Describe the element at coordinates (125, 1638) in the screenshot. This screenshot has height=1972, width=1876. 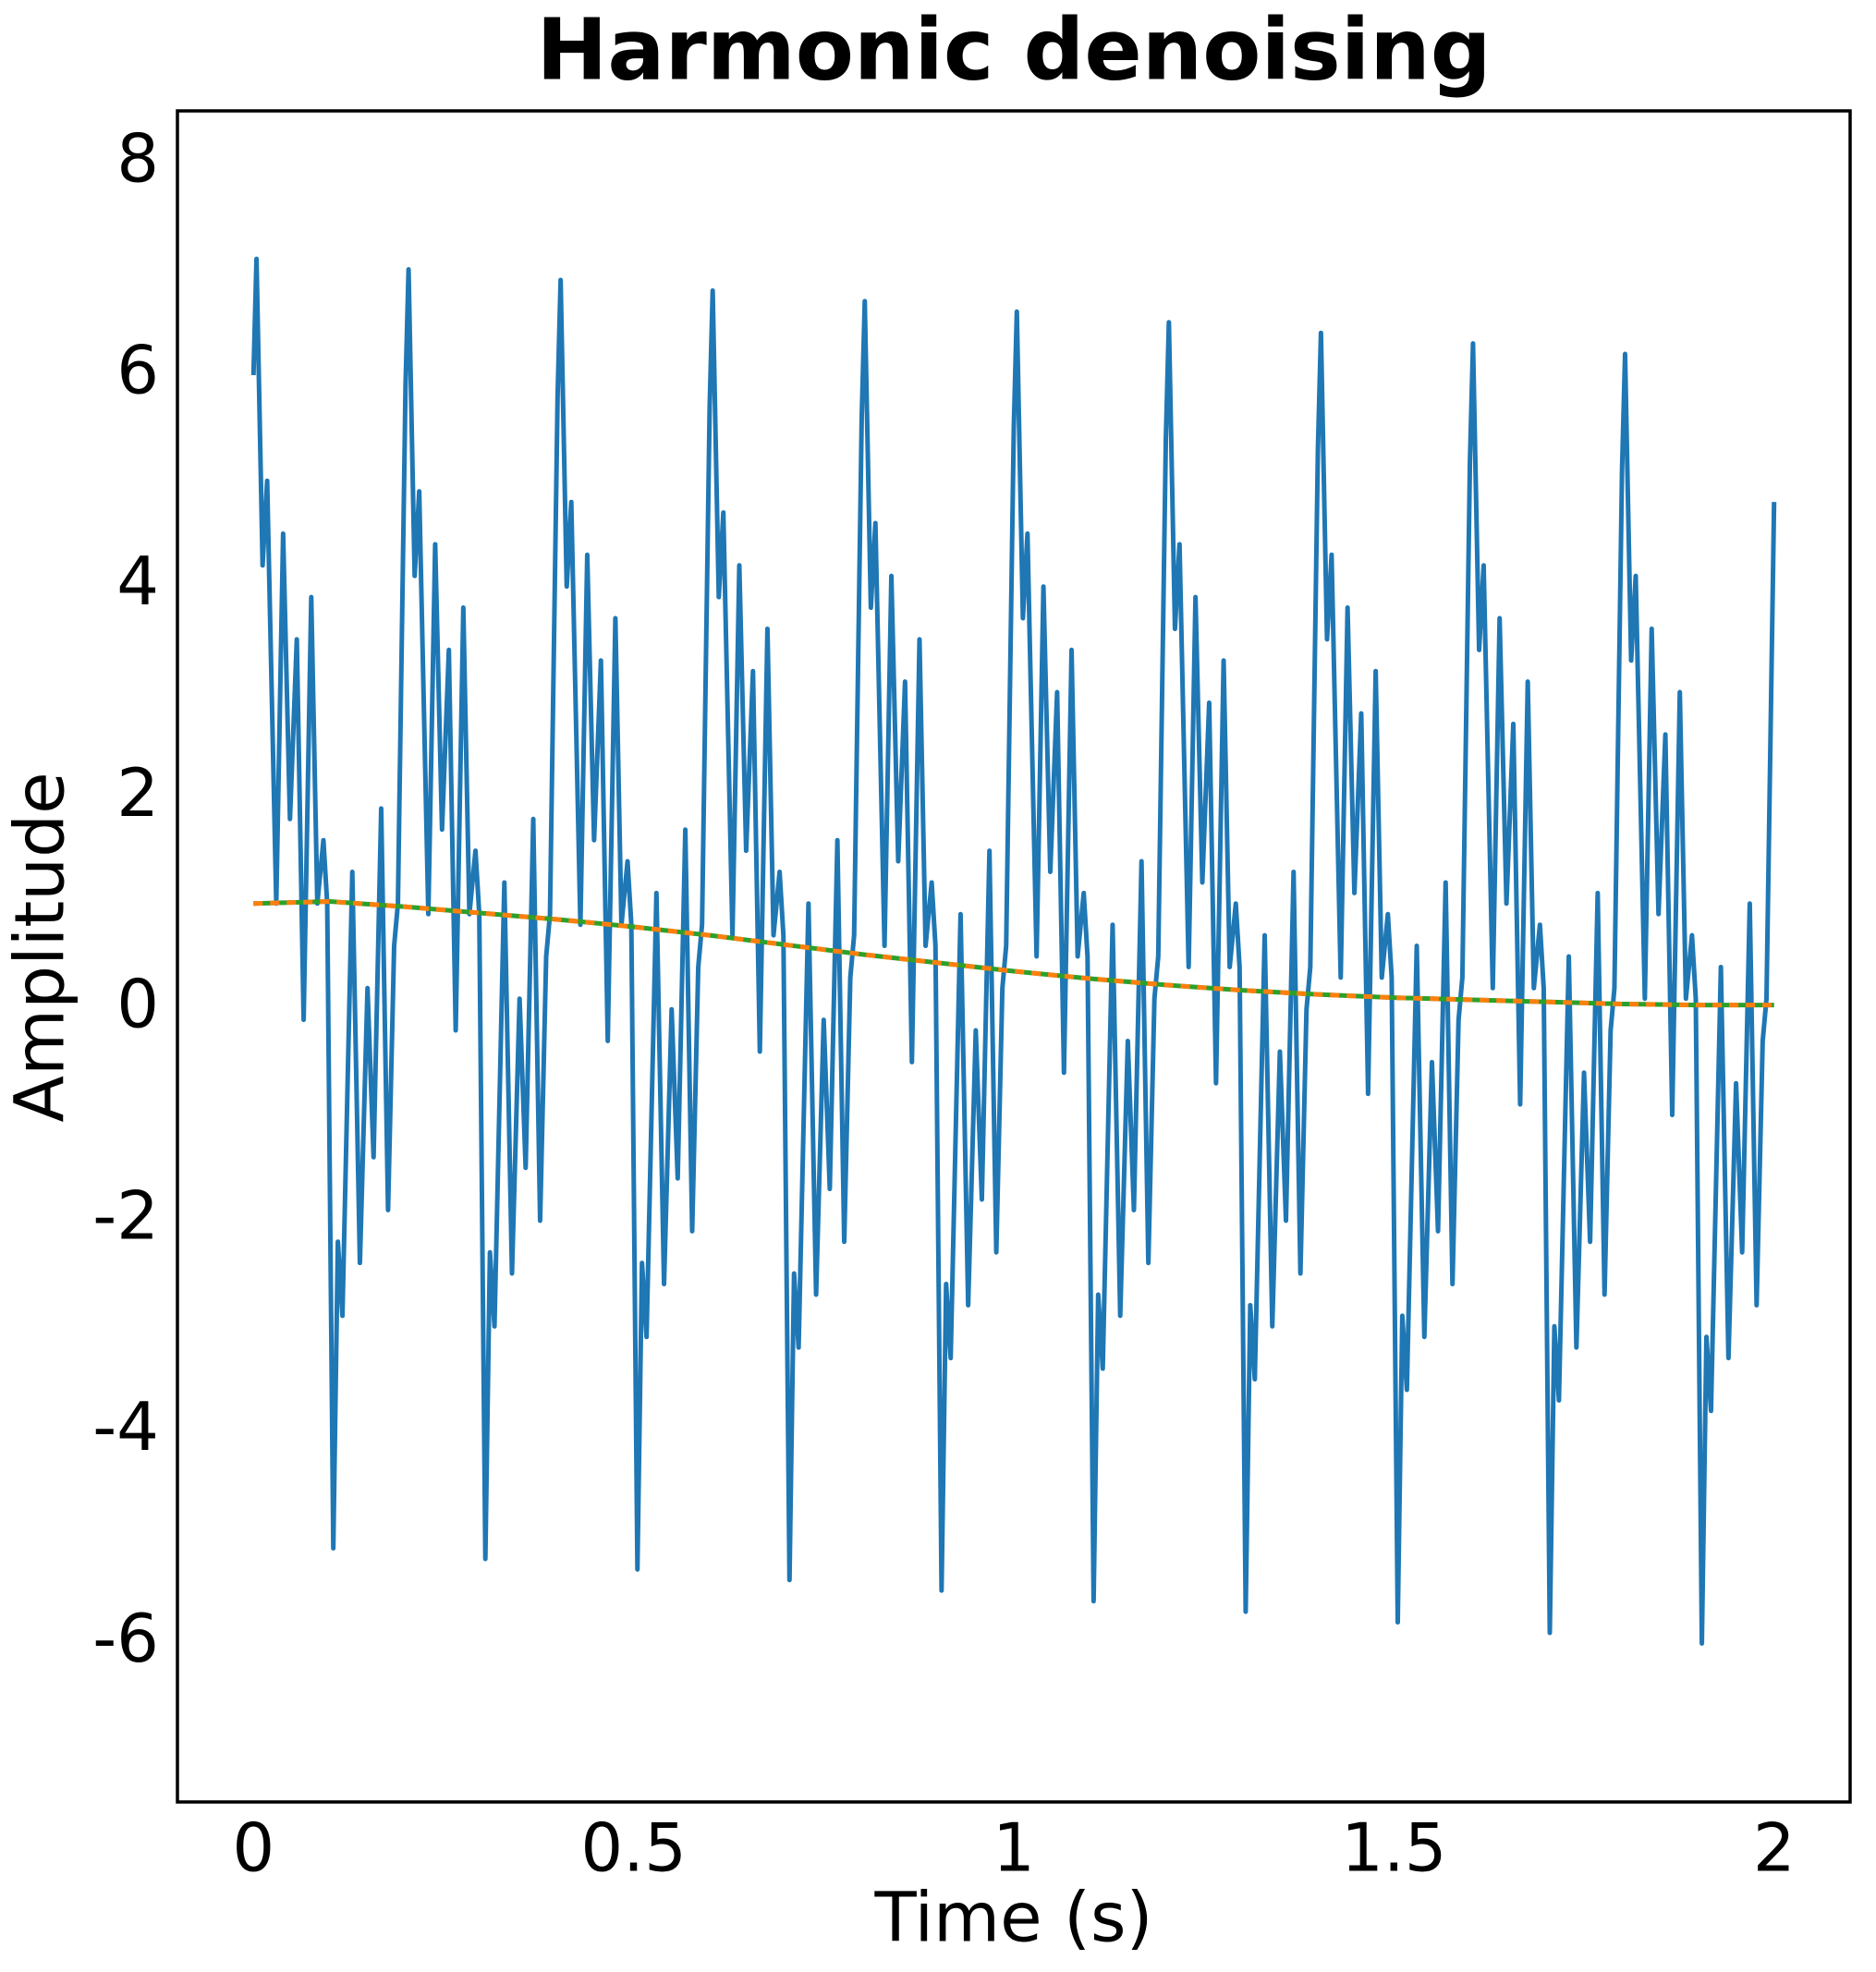
I see `y-tick-label: -6` at that location.